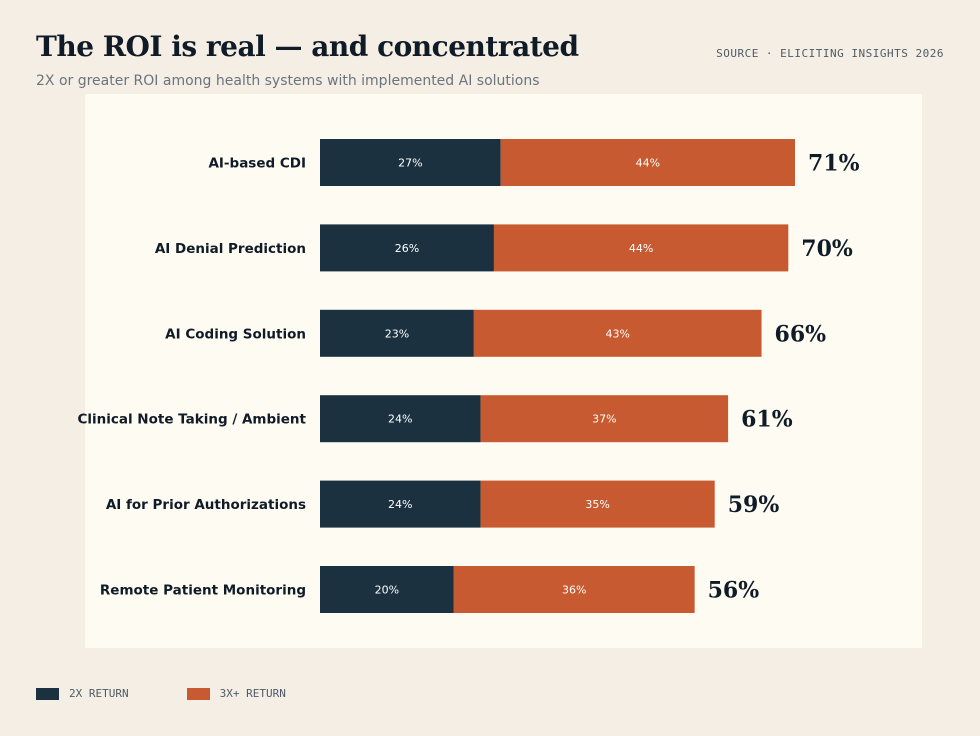  I want to click on segment-label: 43%, so click(617, 333).